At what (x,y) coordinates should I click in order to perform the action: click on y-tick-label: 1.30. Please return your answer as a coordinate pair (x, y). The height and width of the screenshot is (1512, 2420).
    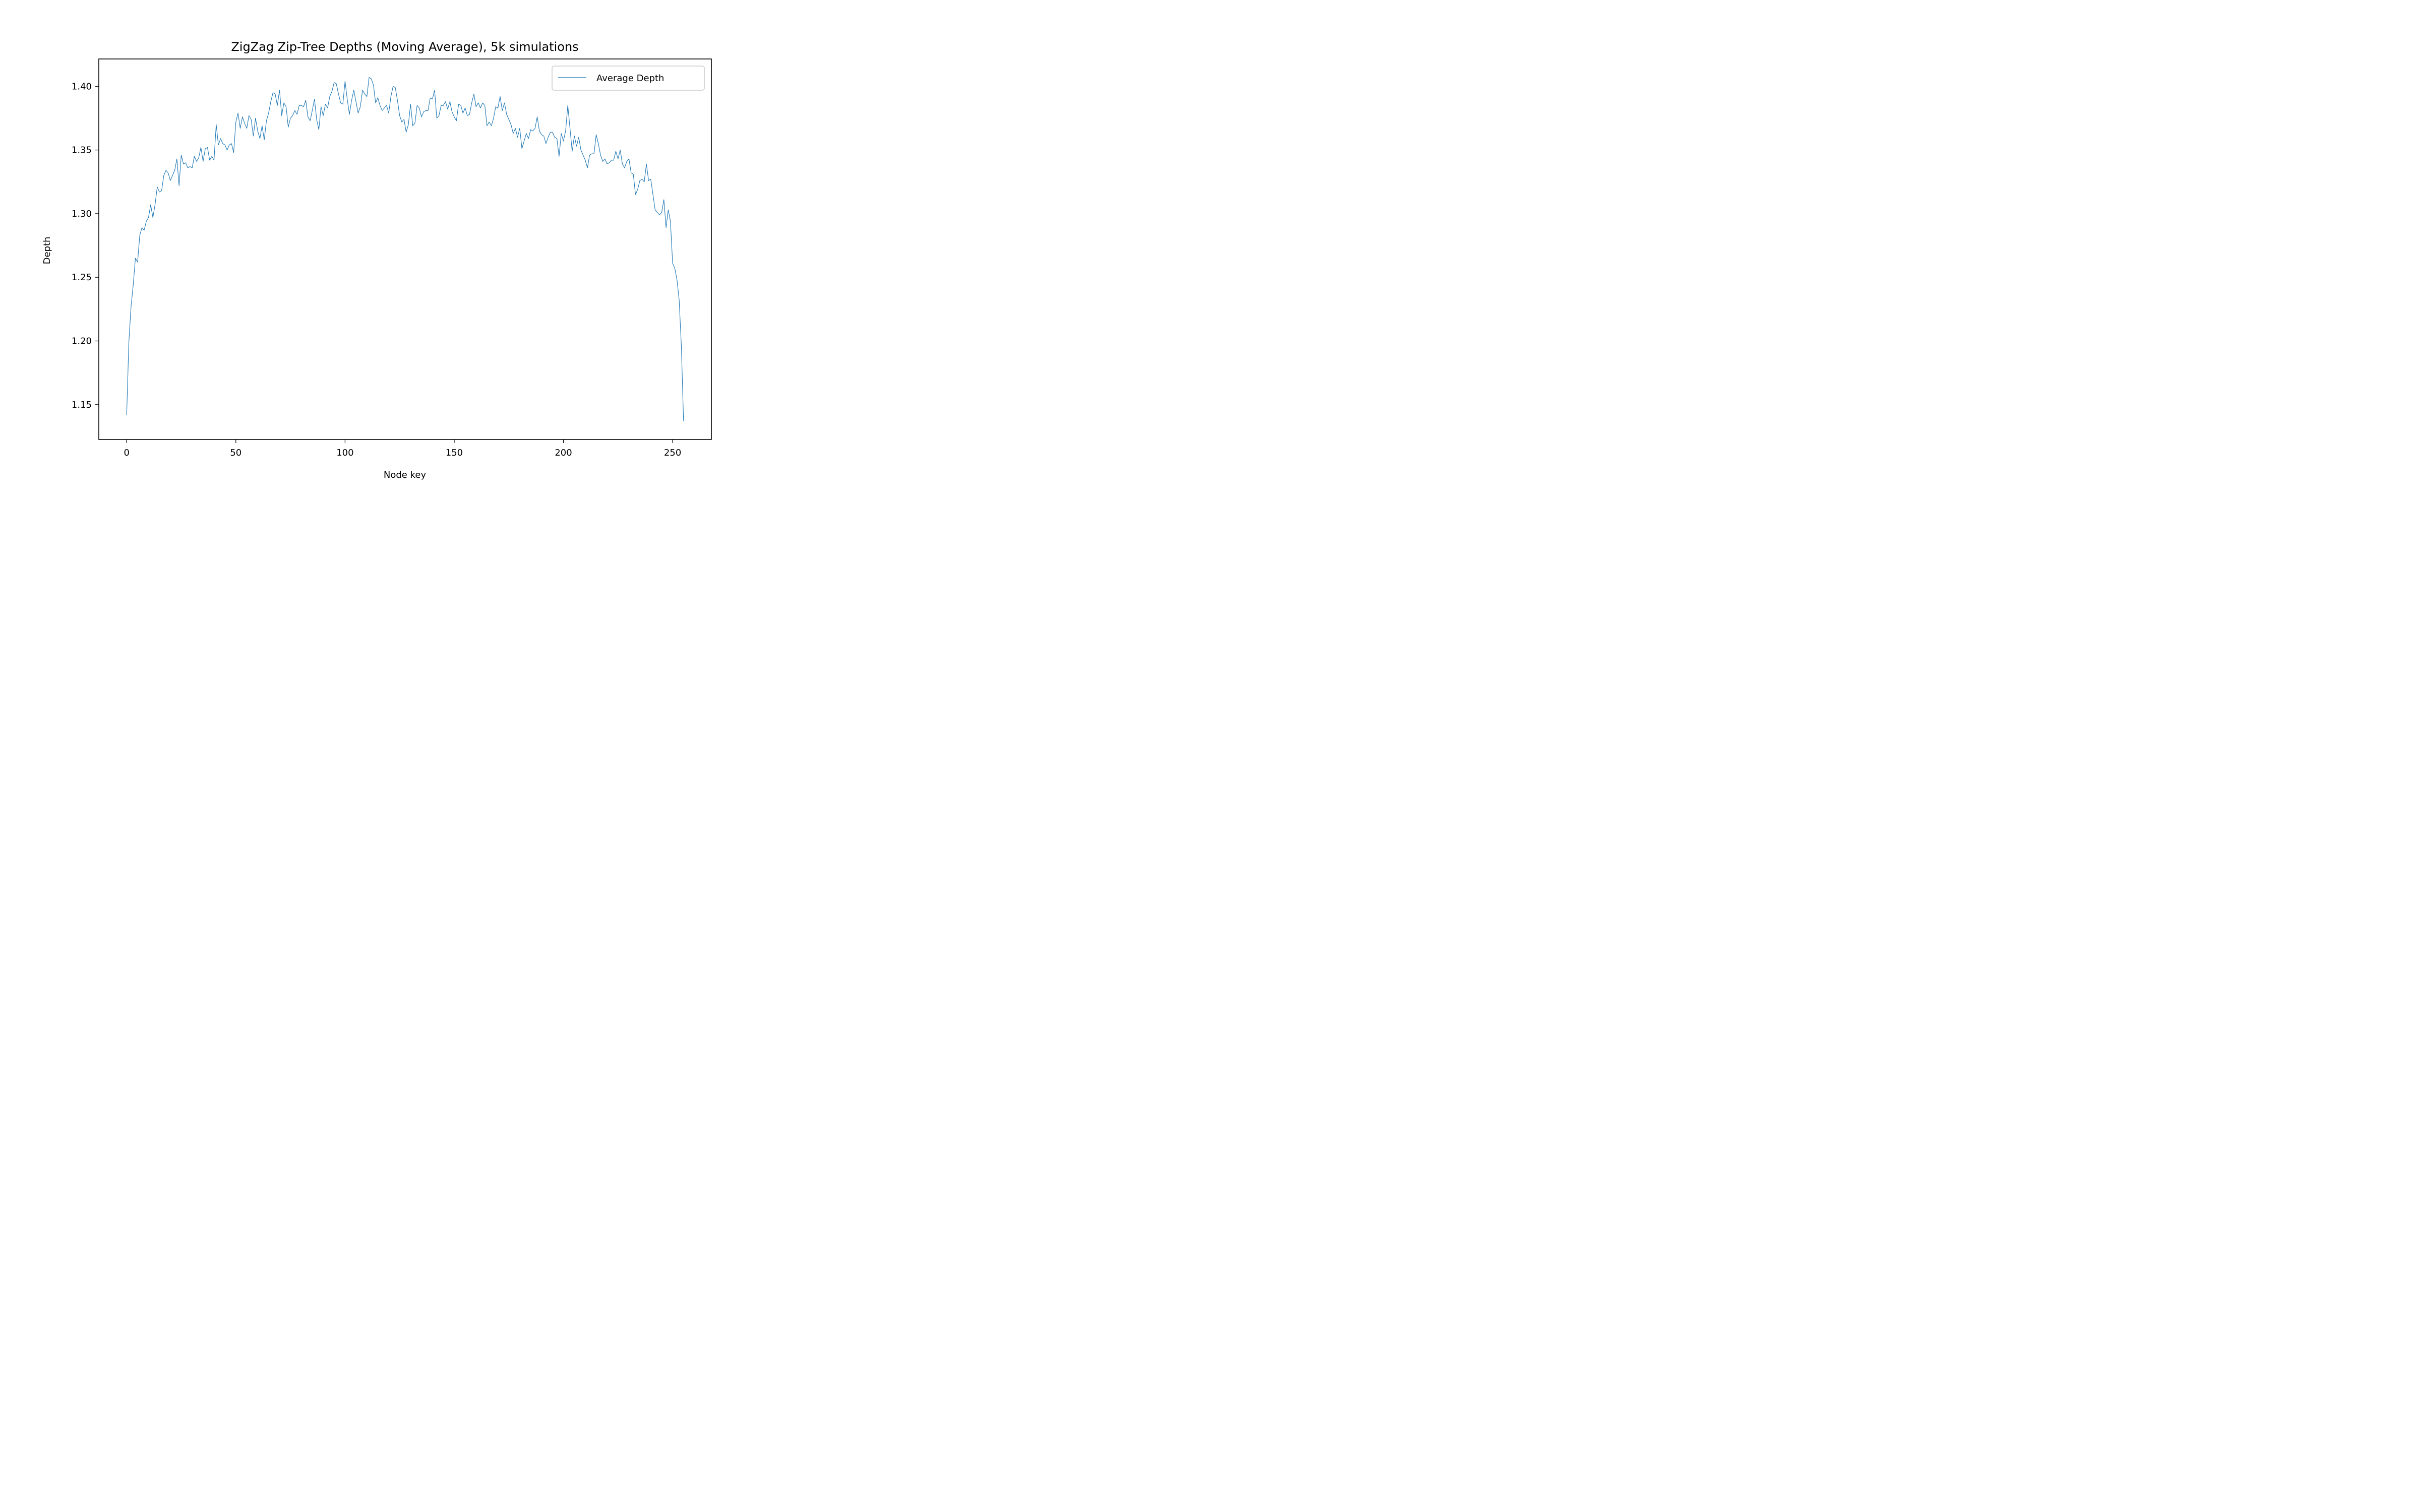
    Looking at the image, I should click on (82, 214).